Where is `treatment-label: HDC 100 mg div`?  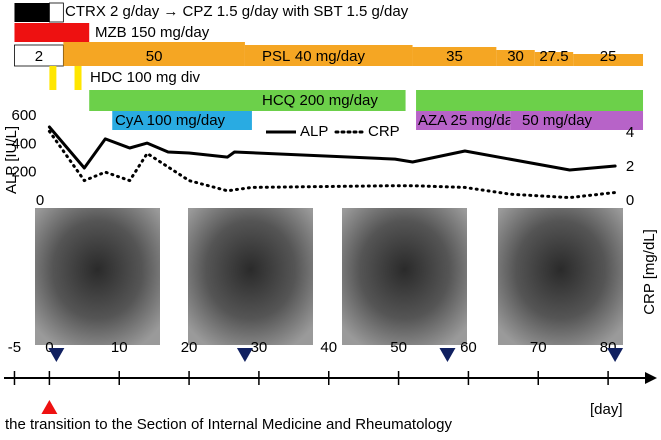 treatment-label: HDC 100 mg div is located at coordinates (145, 77).